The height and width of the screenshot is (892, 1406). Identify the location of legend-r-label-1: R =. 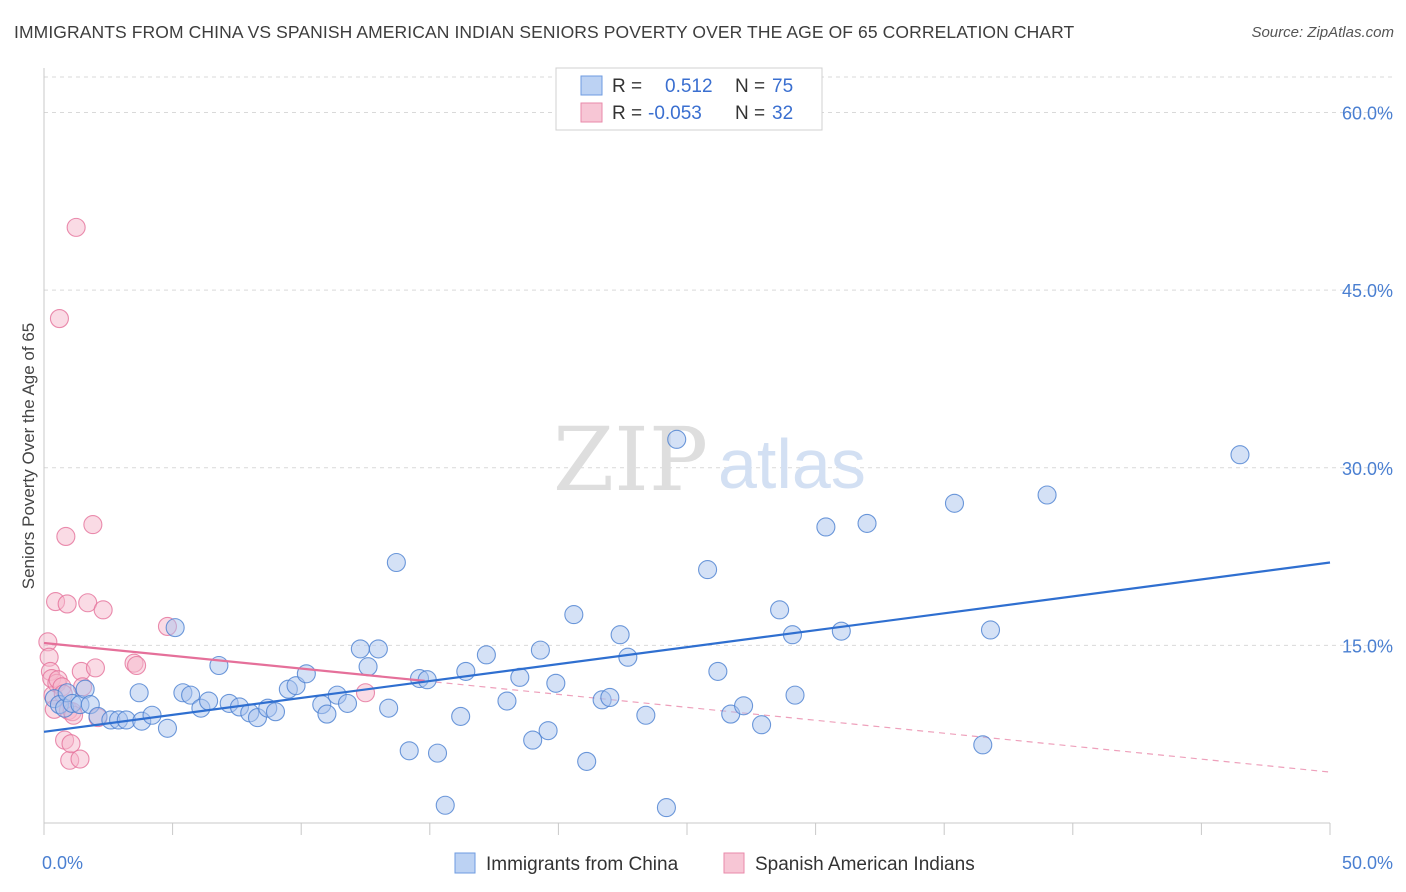
(627, 86).